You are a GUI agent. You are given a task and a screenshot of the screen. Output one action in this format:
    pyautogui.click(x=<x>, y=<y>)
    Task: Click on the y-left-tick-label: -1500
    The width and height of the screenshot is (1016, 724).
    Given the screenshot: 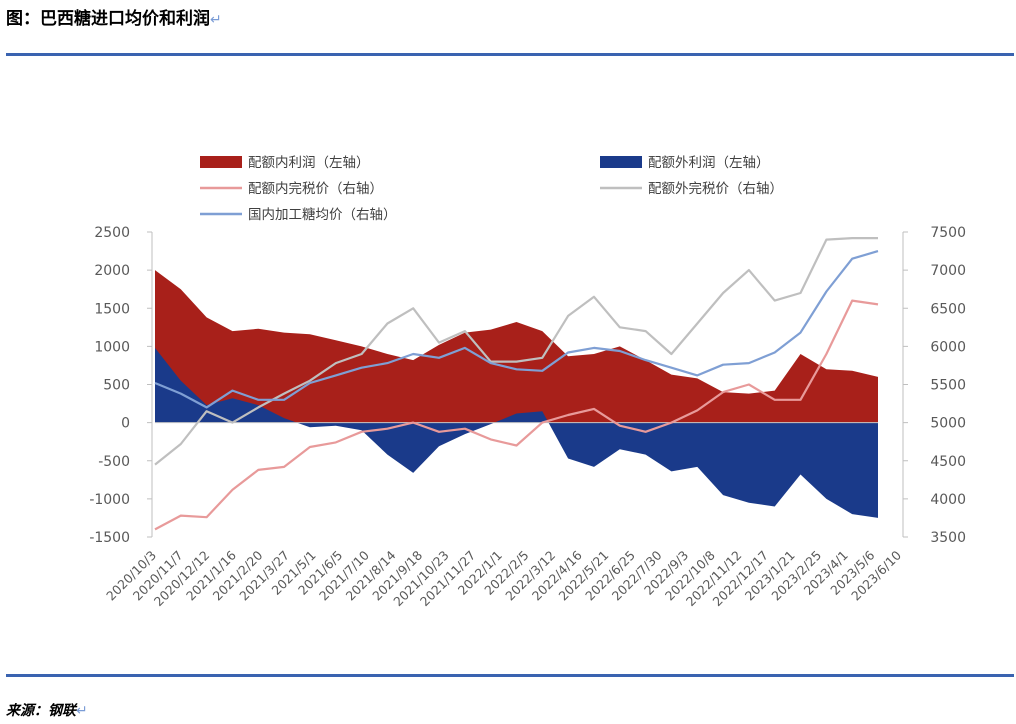 What is the action you would take?
    pyautogui.click(x=109, y=538)
    